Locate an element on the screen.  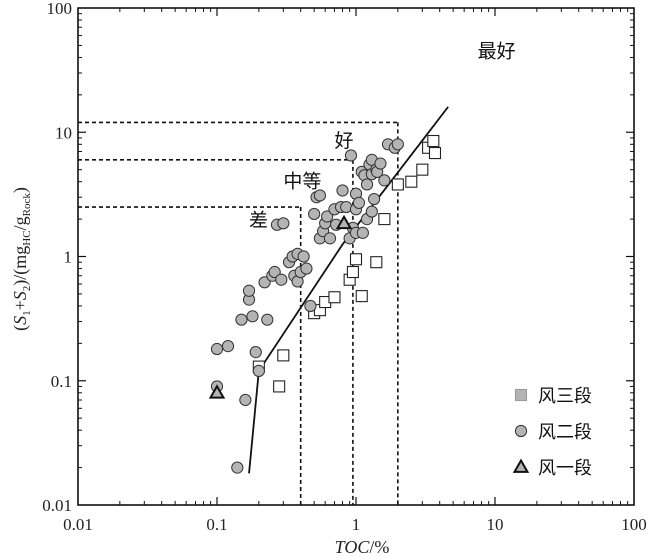
y-tick-label: 1 is located at coordinates (68, 257).